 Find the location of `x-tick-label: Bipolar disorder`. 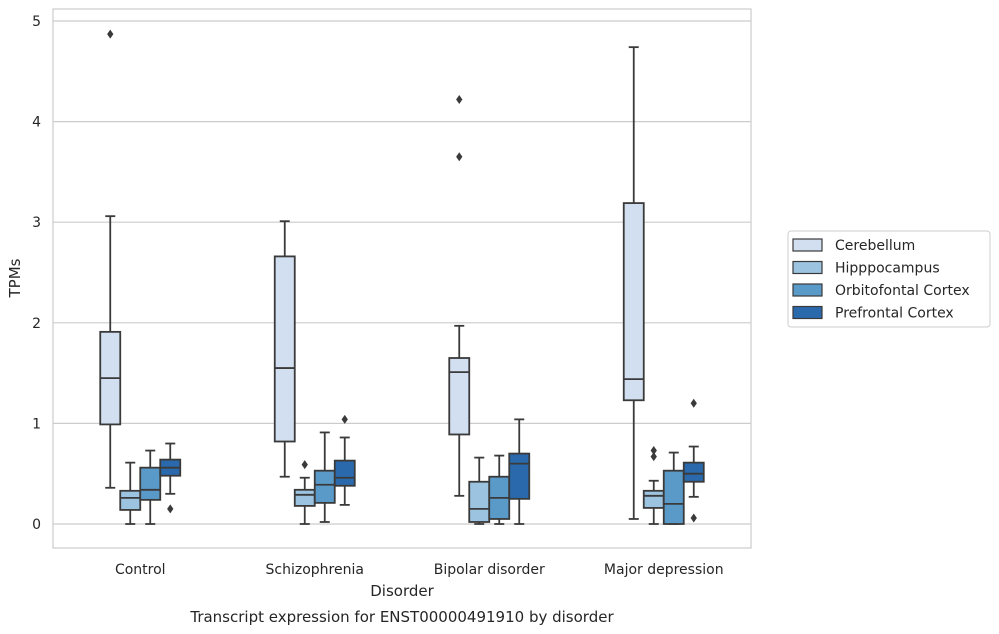

x-tick-label: Bipolar disorder is located at coordinates (489, 570).